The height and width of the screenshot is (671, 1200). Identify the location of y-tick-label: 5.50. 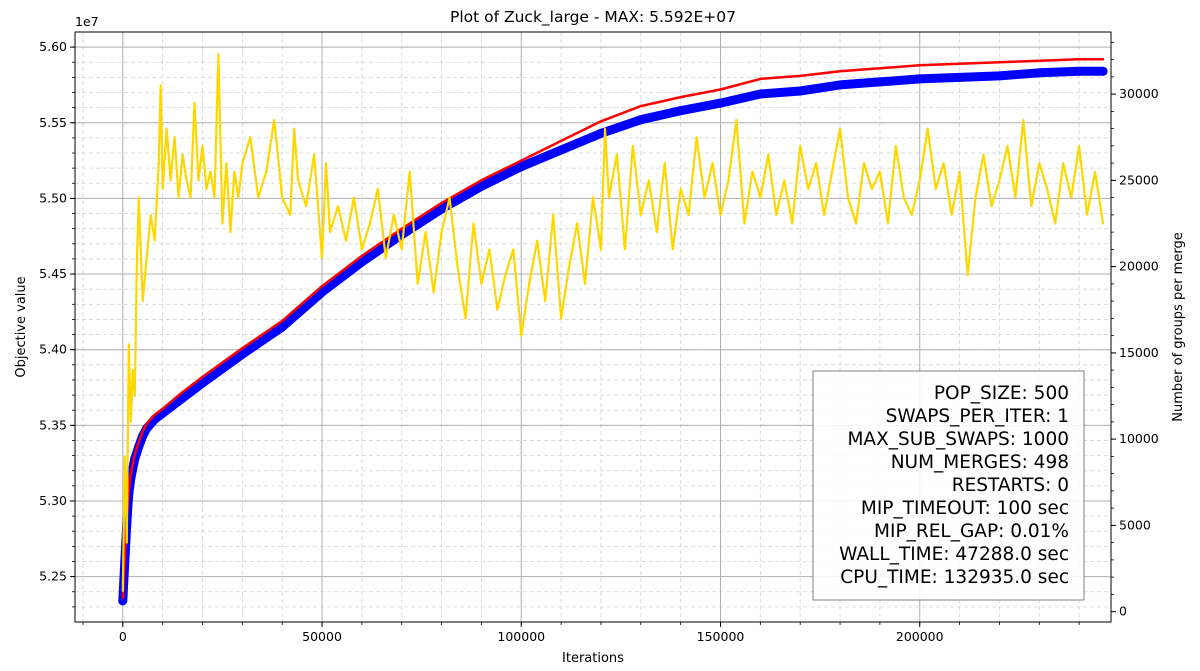
(53, 197).